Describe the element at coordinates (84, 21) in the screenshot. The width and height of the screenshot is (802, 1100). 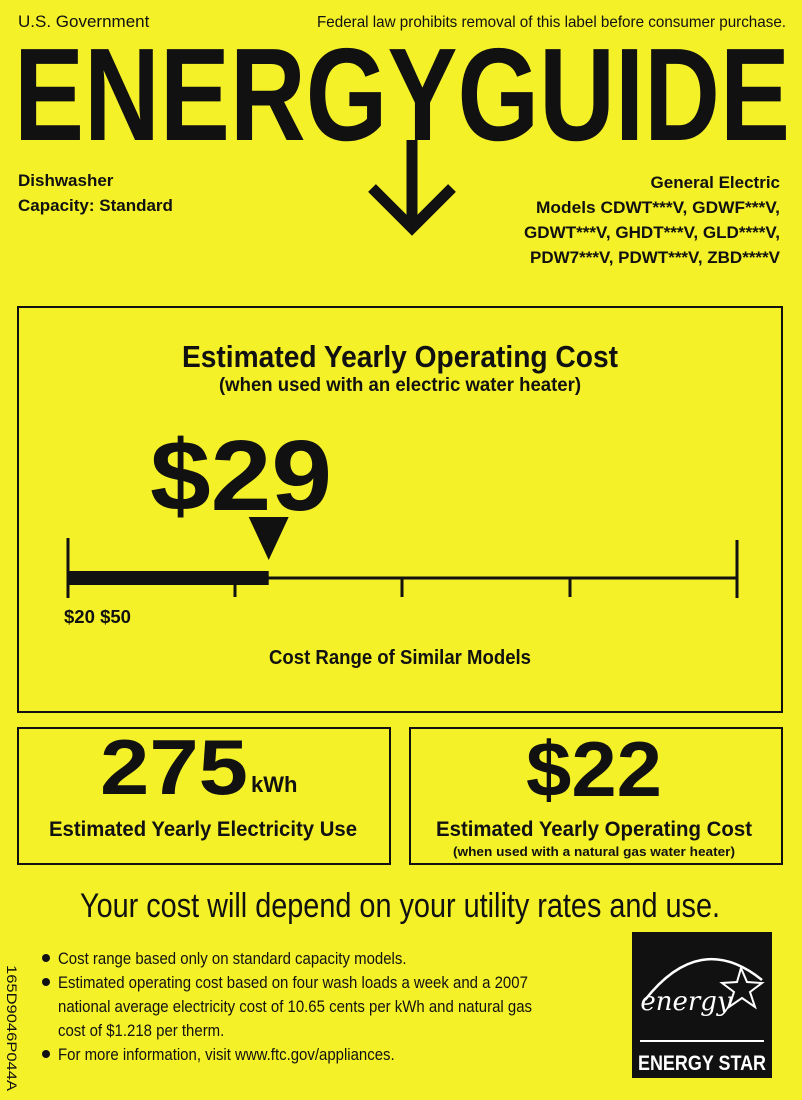
I see `gov-text: U.S. Government` at that location.